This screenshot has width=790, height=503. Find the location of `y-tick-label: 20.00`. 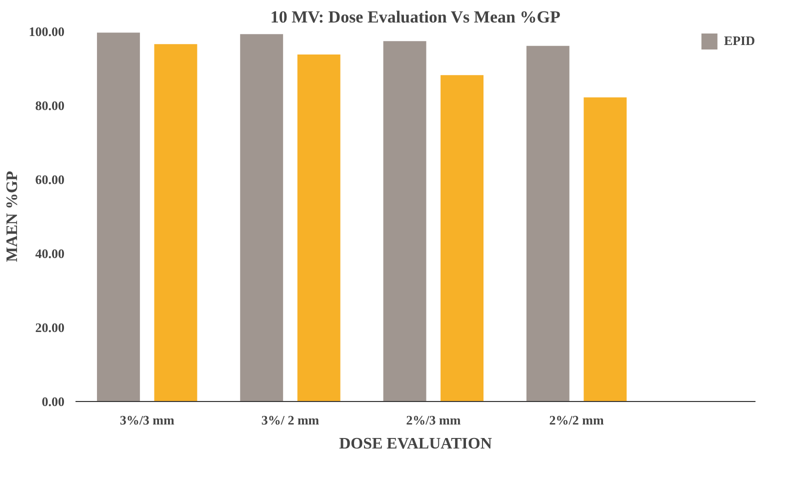

y-tick-label: 20.00 is located at coordinates (49, 327).